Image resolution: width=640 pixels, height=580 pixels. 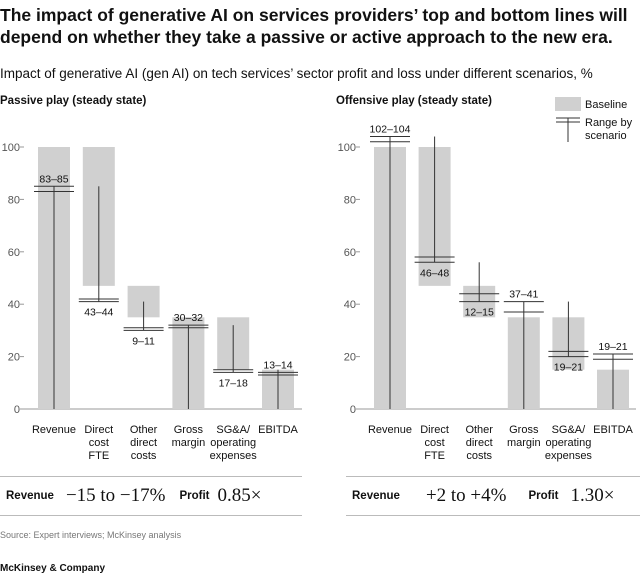 I want to click on passive-summary: Revenue −15 to −17% Profit 0.85×, so click(x=151, y=496).